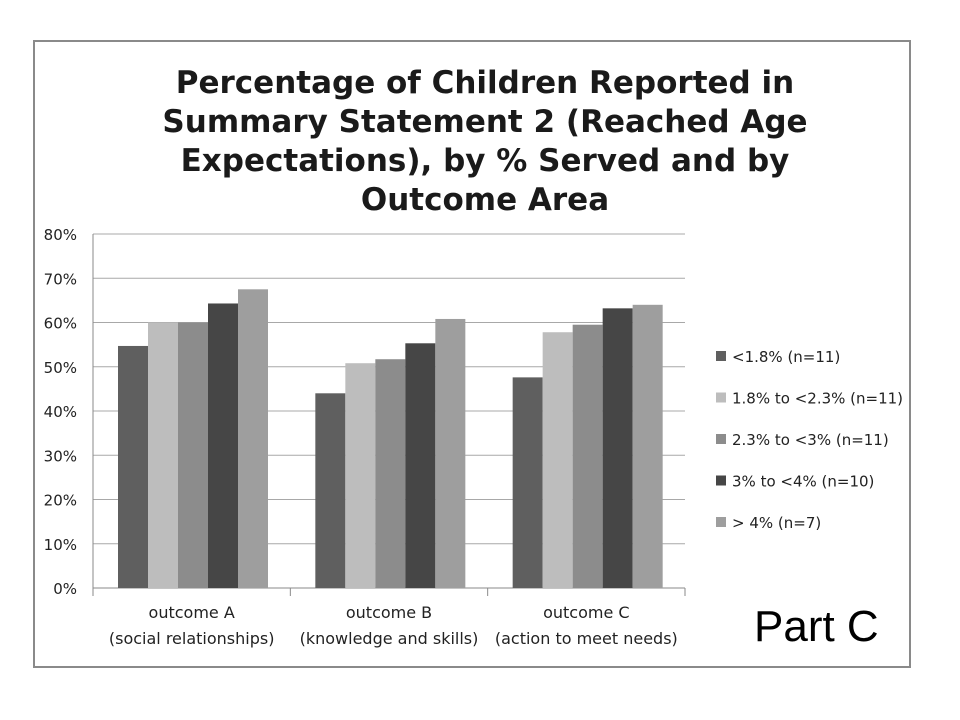  I want to click on y-tick-label: 70%, so click(60, 279).